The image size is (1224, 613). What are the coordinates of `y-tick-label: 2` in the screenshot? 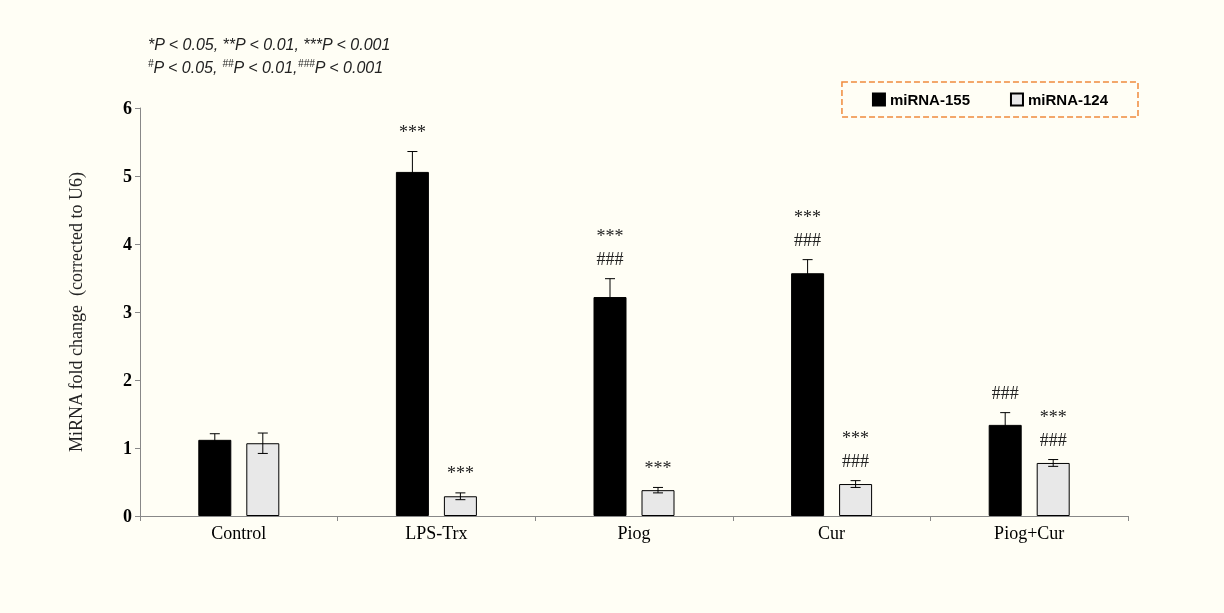 It's located at (127, 380).